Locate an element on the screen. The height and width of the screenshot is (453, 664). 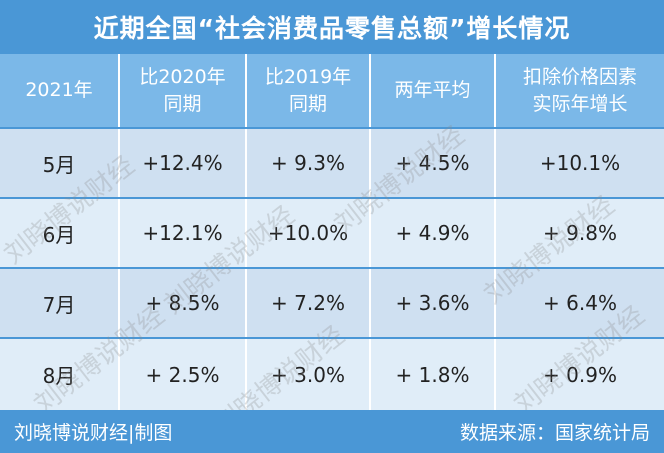
table-cell: + 6.4% is located at coordinates (580, 303).